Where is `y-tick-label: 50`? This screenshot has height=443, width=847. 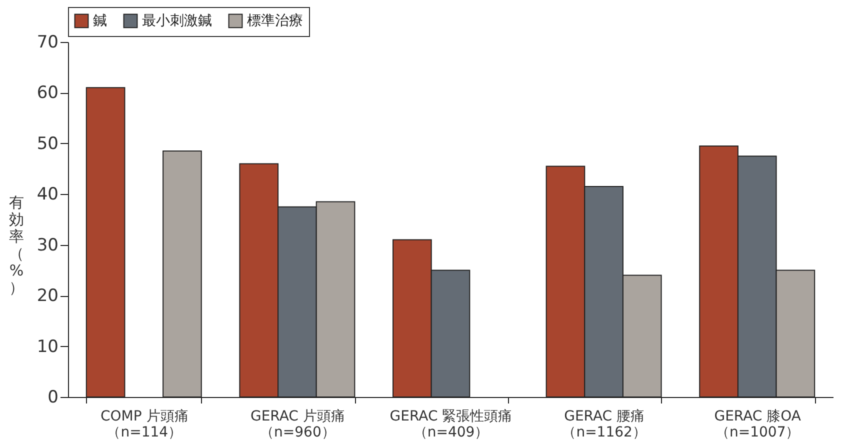 y-tick-label: 50 is located at coordinates (47, 144).